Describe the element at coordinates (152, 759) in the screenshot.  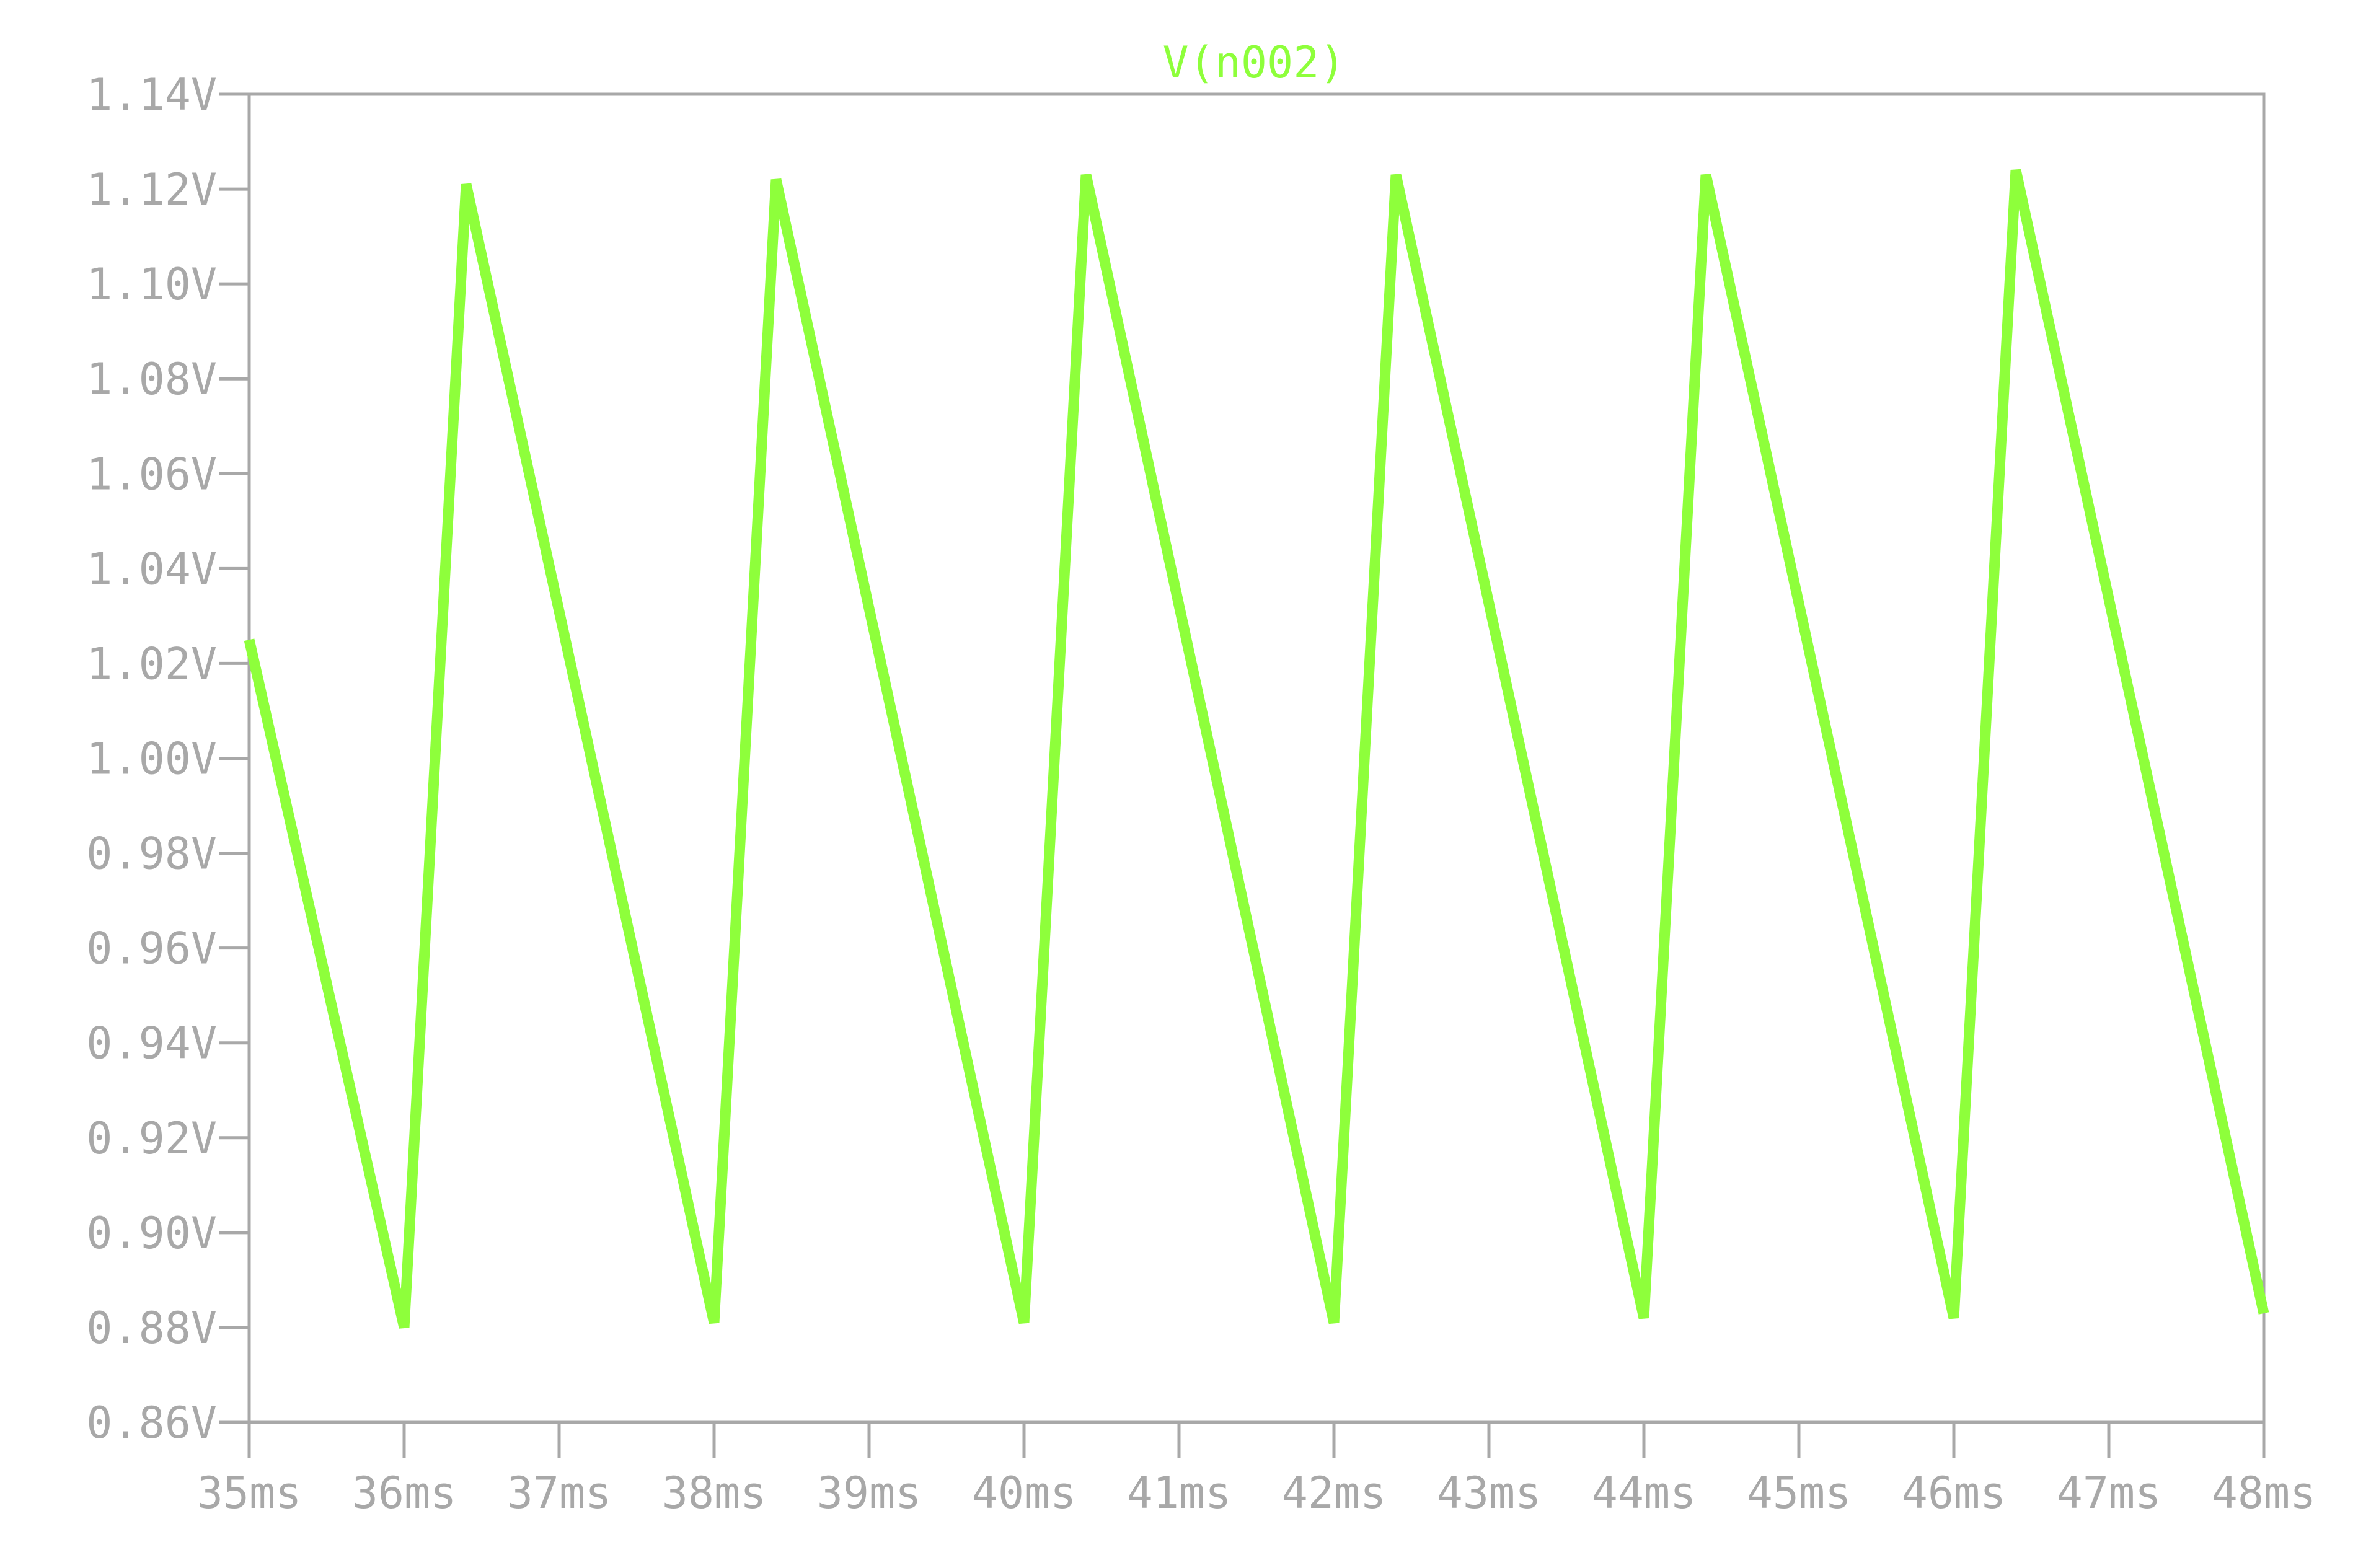
I see `y-tick-label: 1.00V` at that location.